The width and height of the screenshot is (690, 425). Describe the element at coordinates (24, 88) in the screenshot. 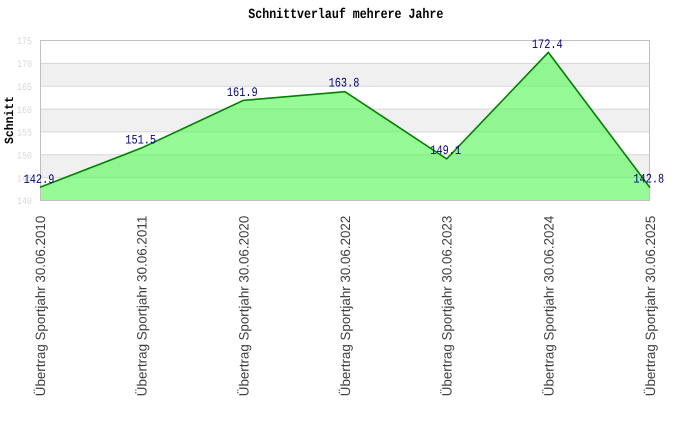

I see `svg-text: 165` at that location.